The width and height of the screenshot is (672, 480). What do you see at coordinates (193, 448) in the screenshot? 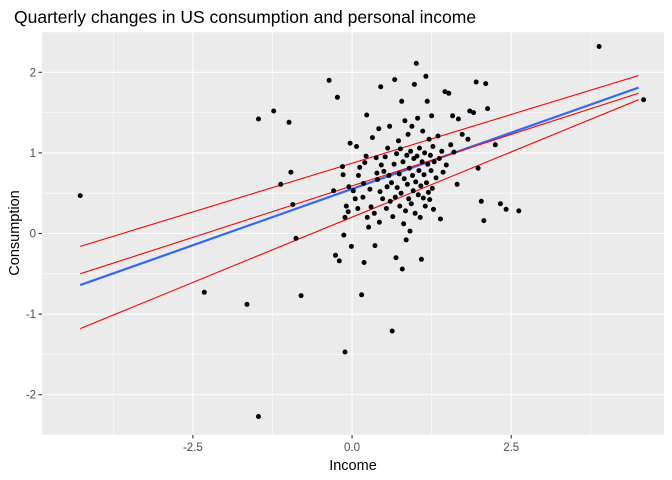
I see `x-tick-label: -2.5` at bounding box center [193, 448].